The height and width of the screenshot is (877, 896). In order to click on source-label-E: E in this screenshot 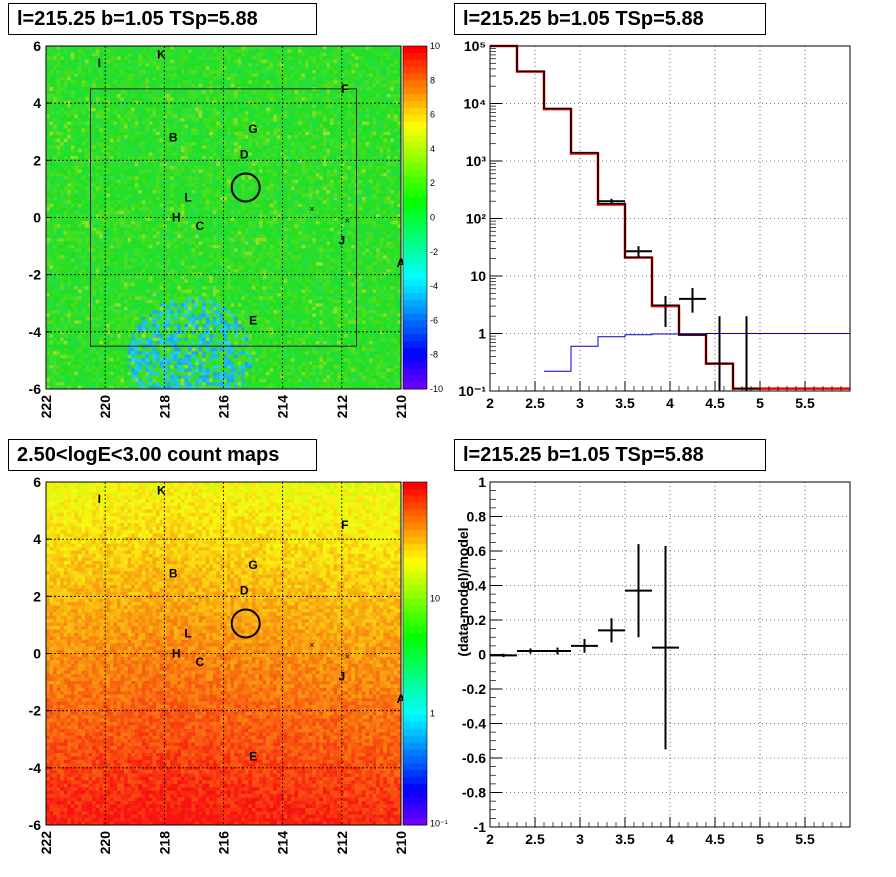, I will do `click(253, 320)`.